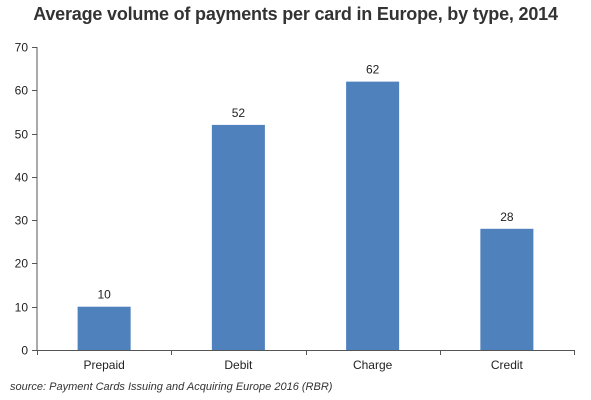 Image resolution: width=591 pixels, height=400 pixels. Describe the element at coordinates (26, 199) in the screenshot. I see `y-axis: 0 10 20 30 40 50 60 70` at that location.